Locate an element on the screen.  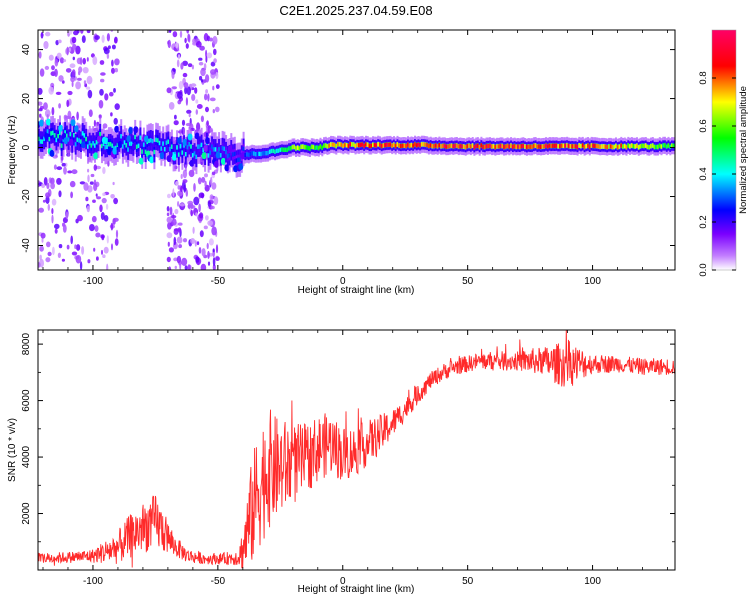
snr-ytick-label: 2000 is located at coordinates (26, 513).